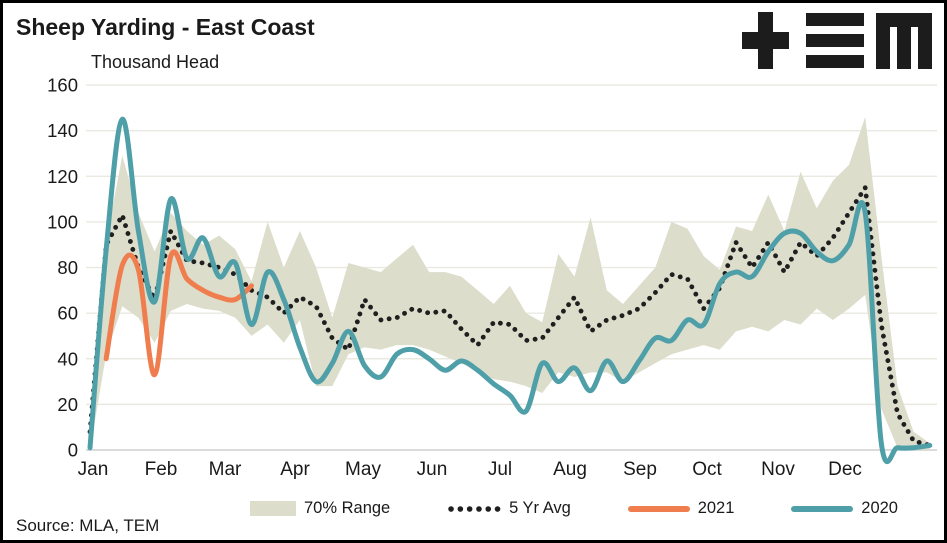 This screenshot has height=543, width=947. I want to click on month-label: May, so click(363, 469).